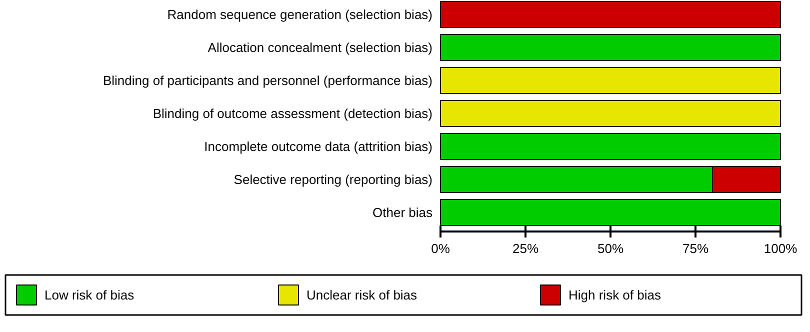 Image resolution: width=810 pixels, height=332 pixels. What do you see at coordinates (362, 295) in the screenshot?
I see `legend-label: Unclear risk of bias` at bounding box center [362, 295].